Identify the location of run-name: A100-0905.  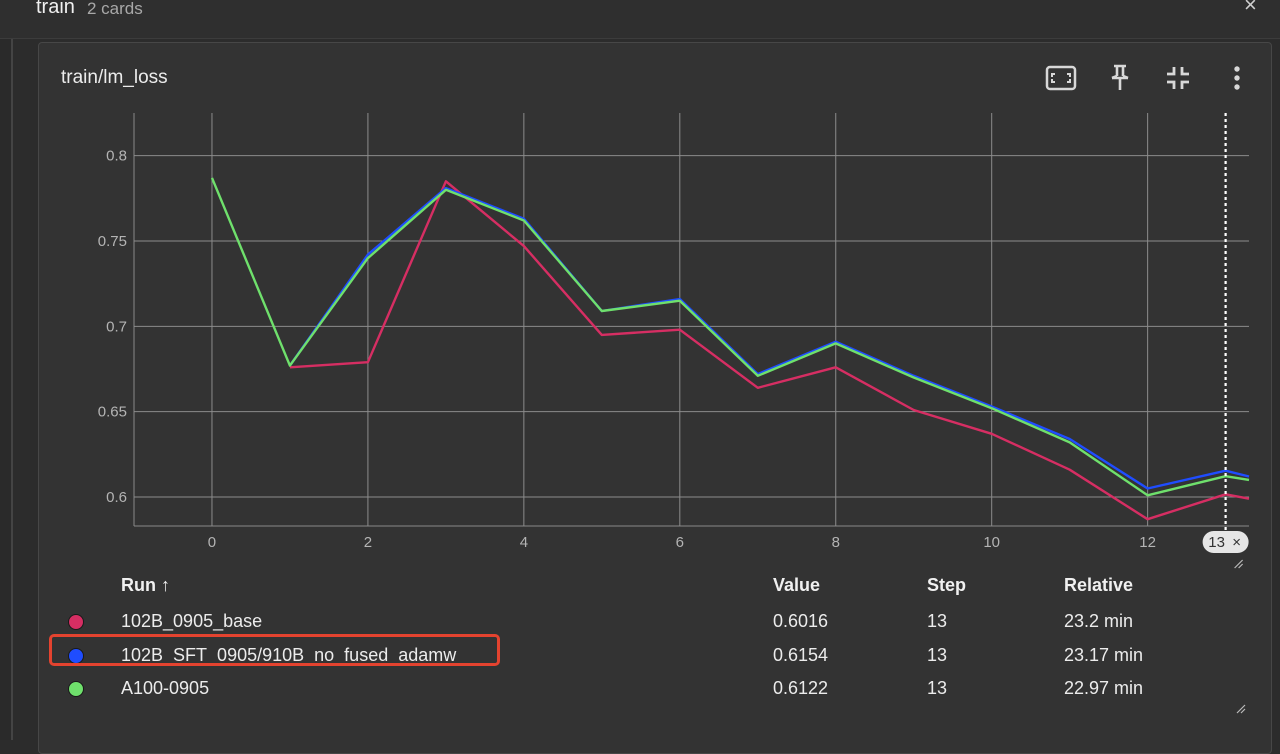
(165, 688).